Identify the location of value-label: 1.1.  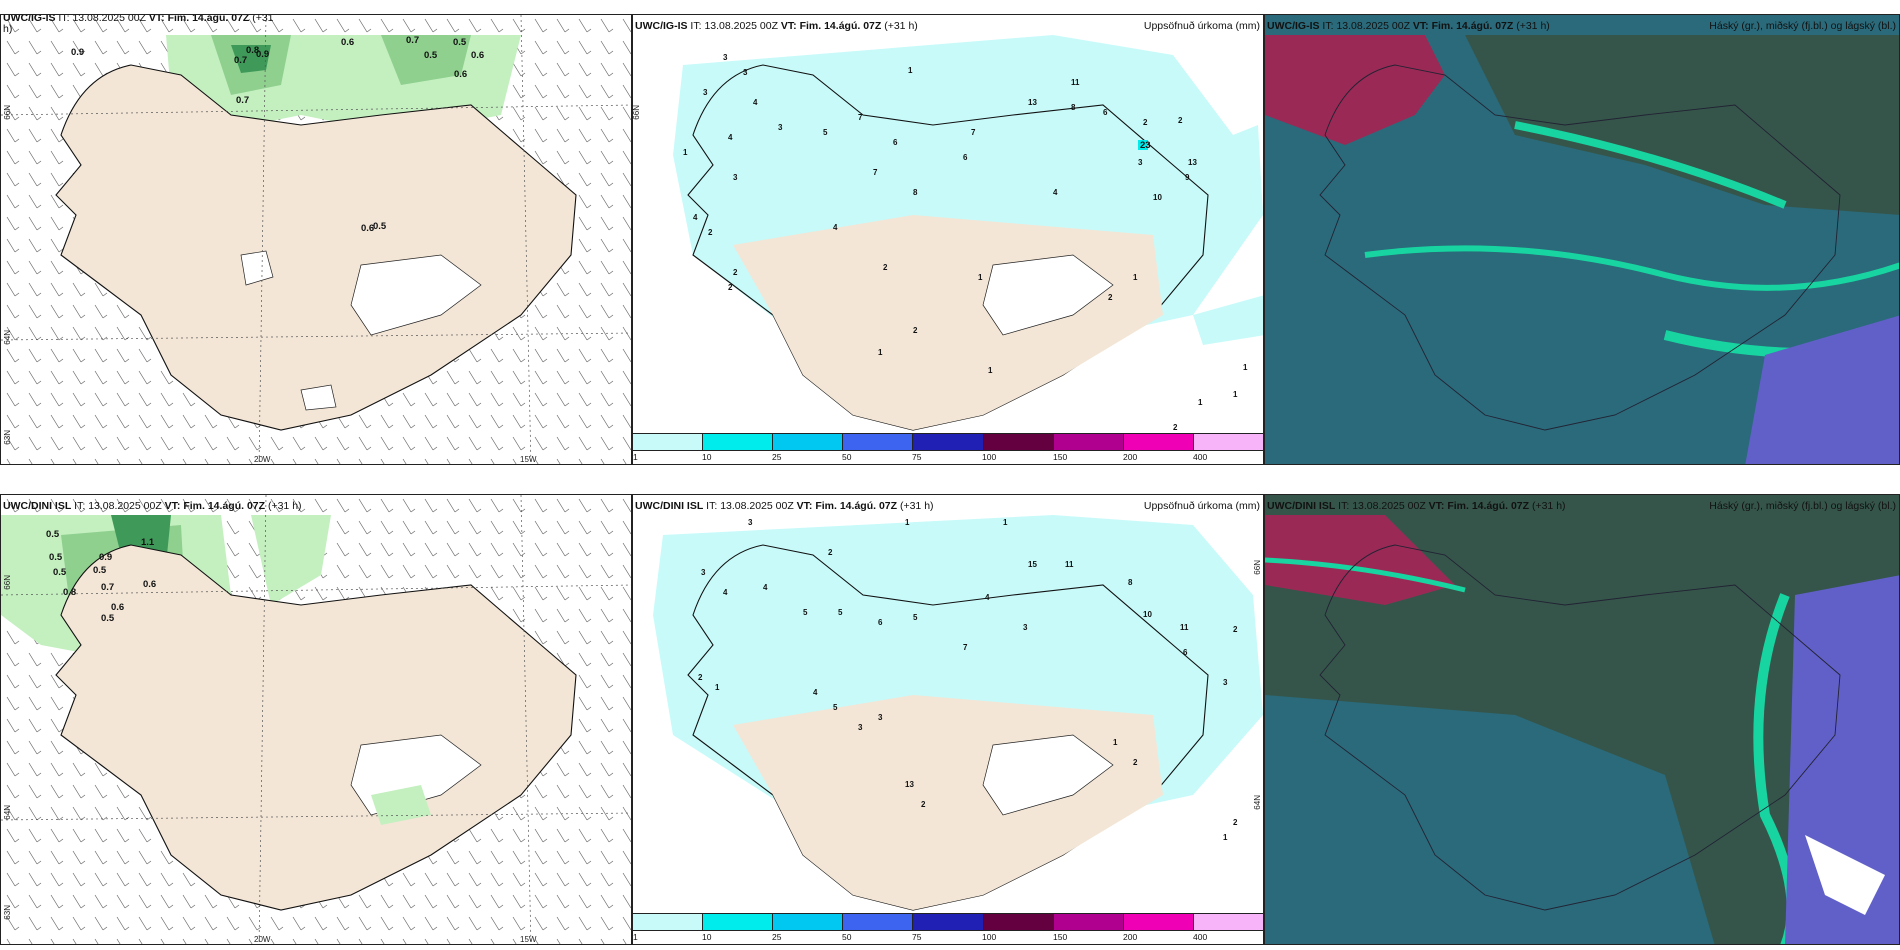
(148, 542).